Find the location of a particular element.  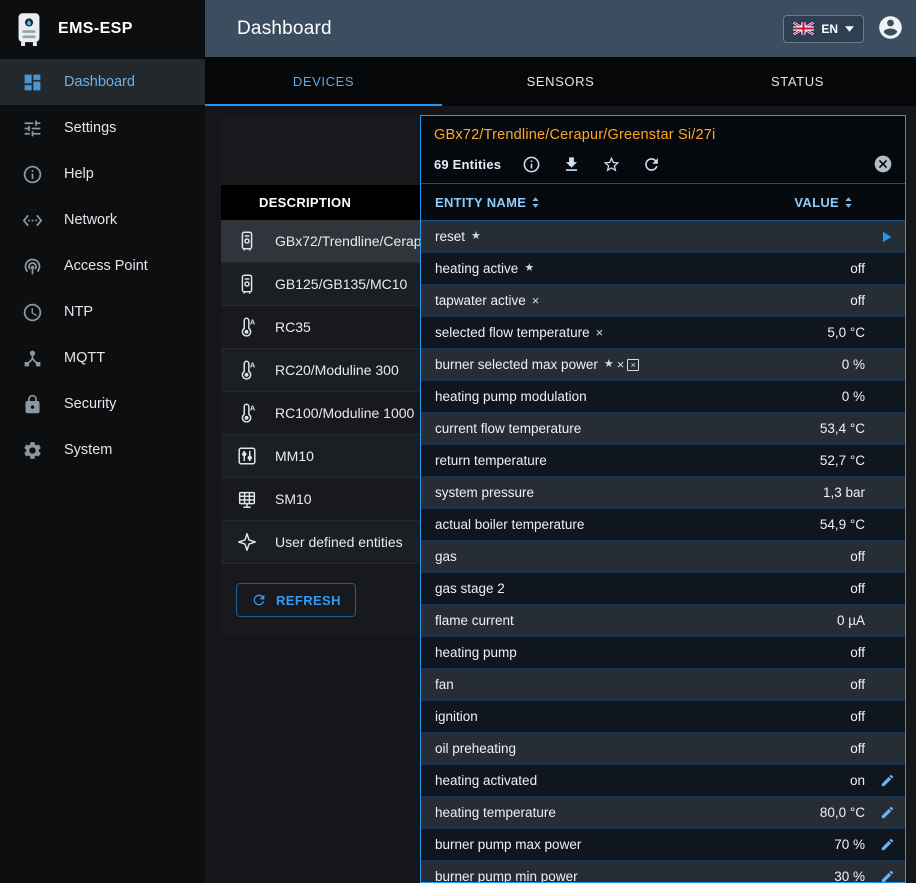

entity-name: heating pump modulation is located at coordinates (511, 396).